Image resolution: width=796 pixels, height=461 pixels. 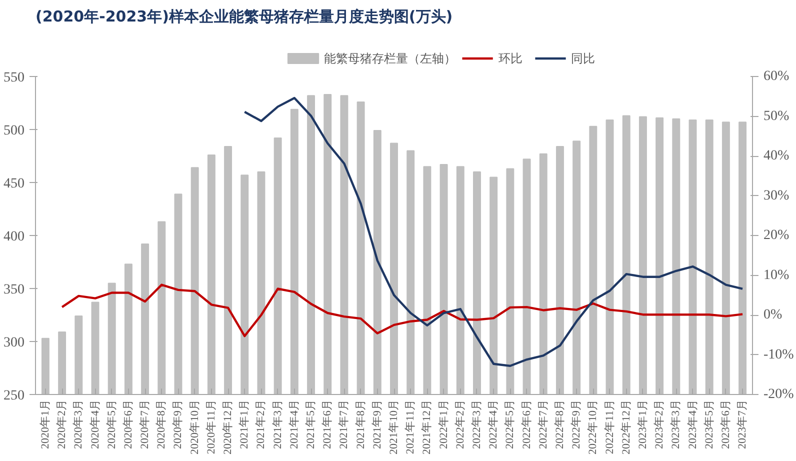 What do you see at coordinates (278, 424) in the screenshot?
I see `x-tick-label: 2021年3月` at bounding box center [278, 424].